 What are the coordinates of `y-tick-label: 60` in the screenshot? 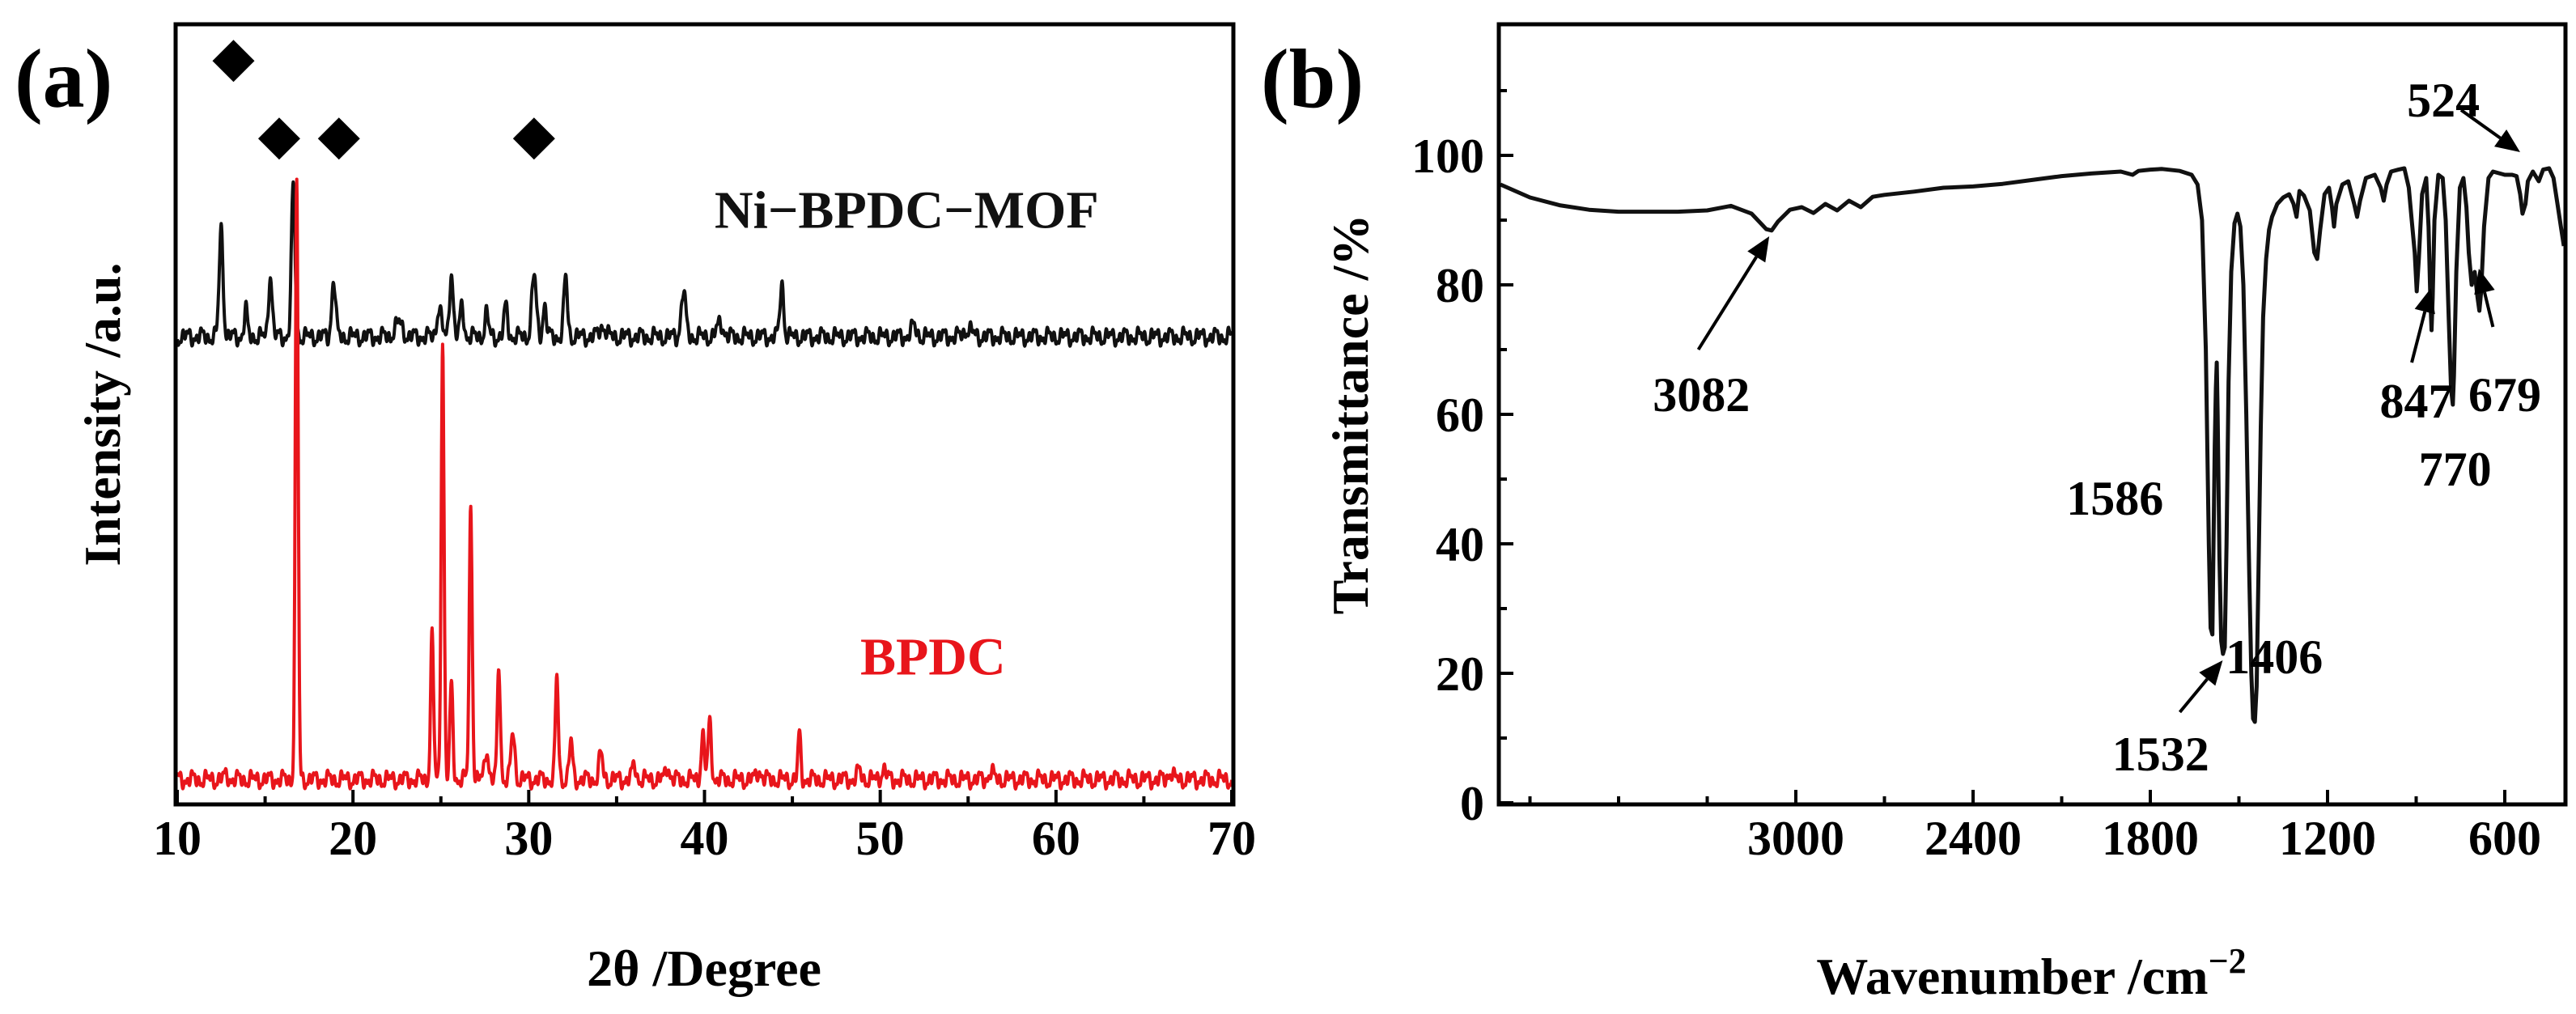 It's located at (1460, 415).